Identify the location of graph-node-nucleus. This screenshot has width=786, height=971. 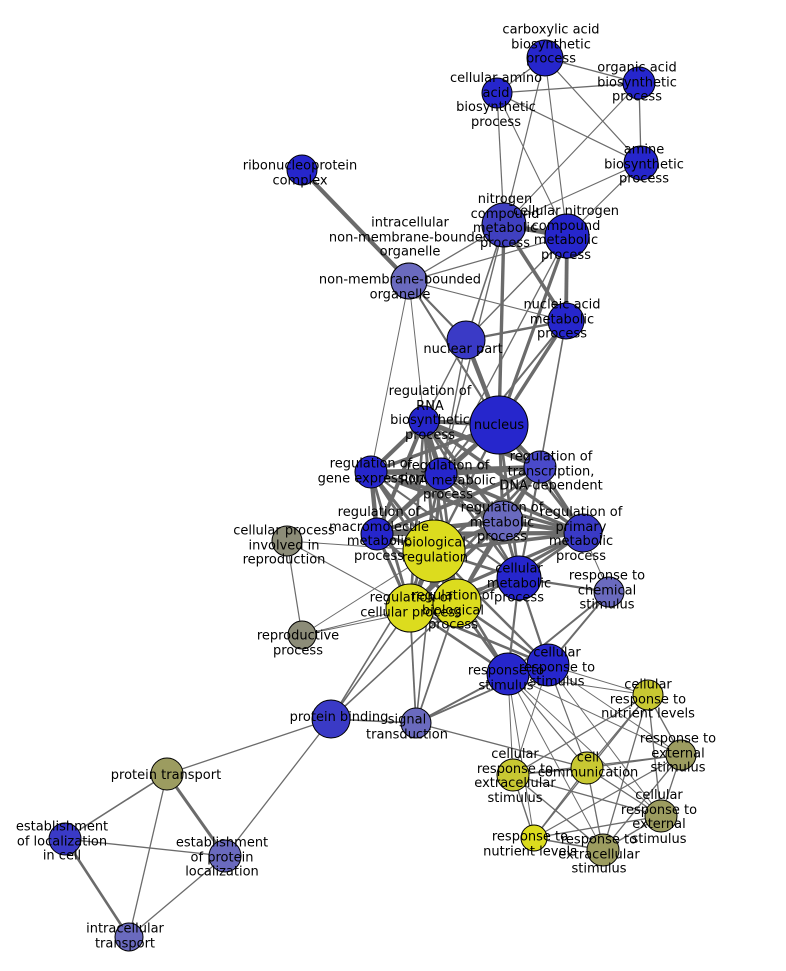
(499, 425).